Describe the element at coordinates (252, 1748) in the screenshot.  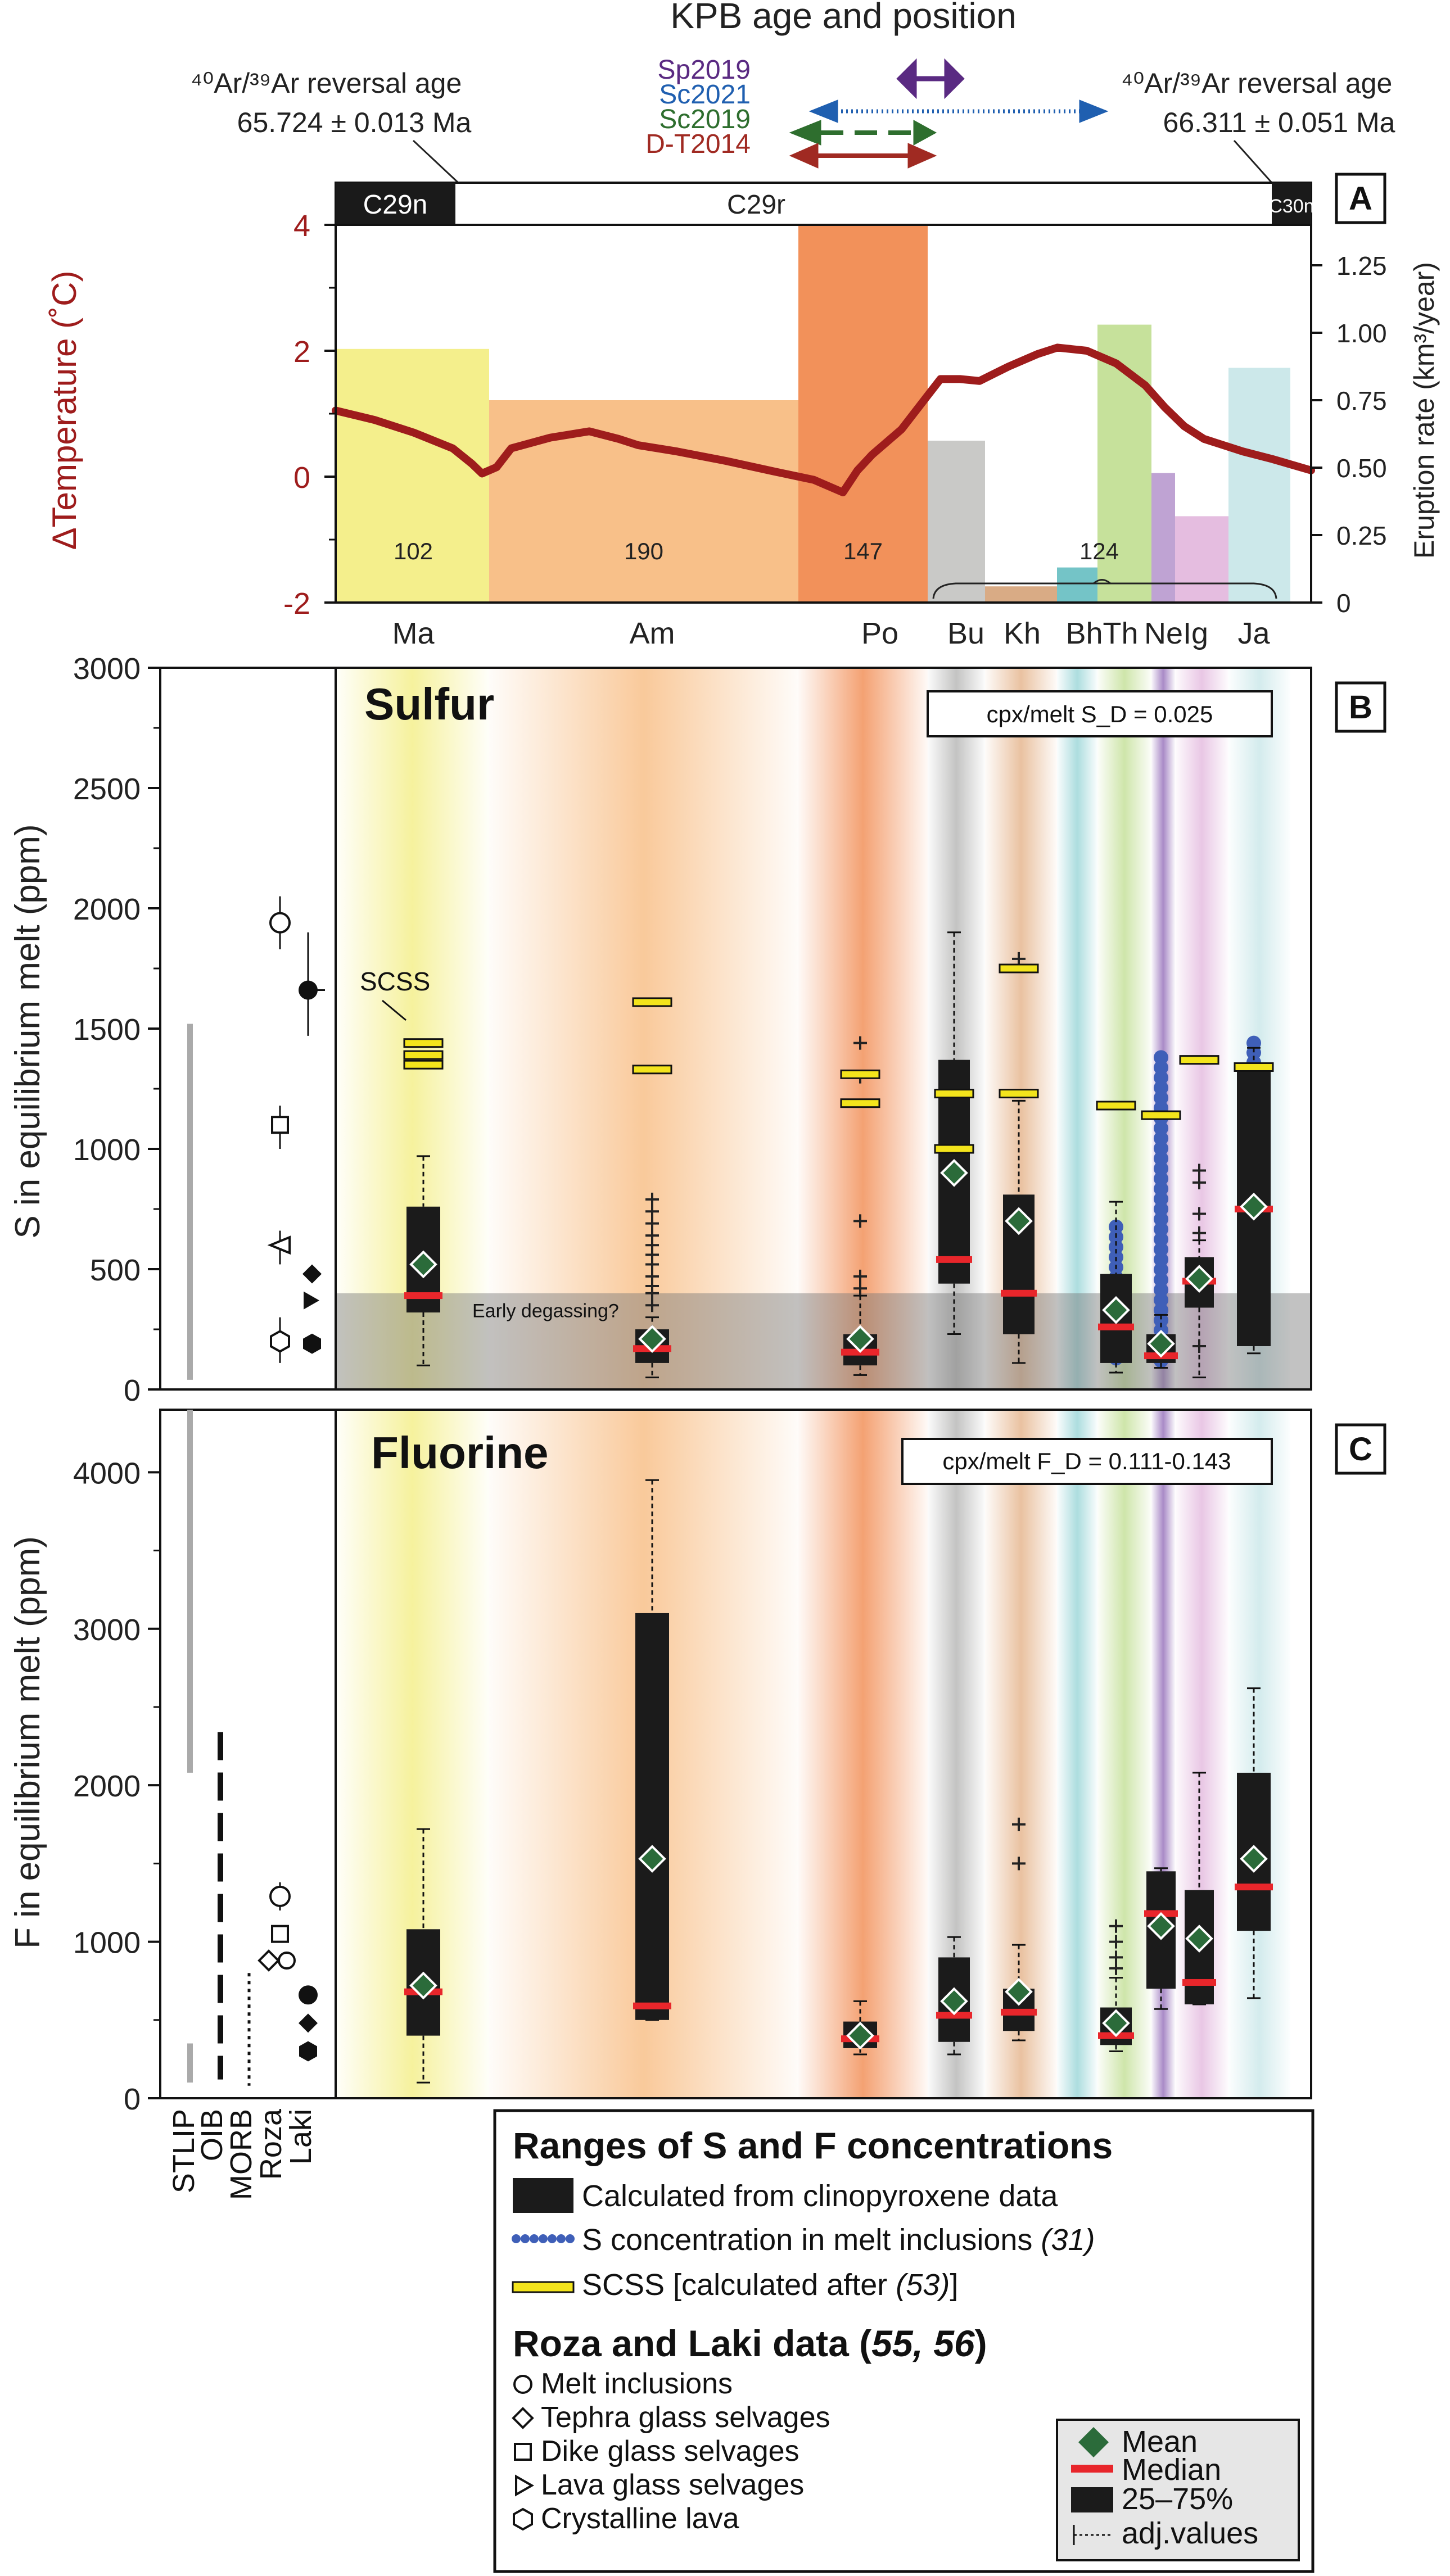
I see `panel-c-reference-data` at that location.